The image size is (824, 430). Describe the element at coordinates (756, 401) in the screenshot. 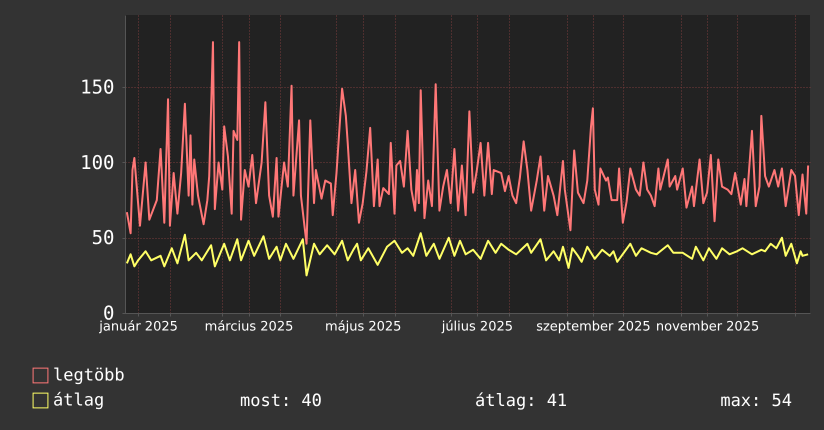

I see `text: max: 54` at that location.